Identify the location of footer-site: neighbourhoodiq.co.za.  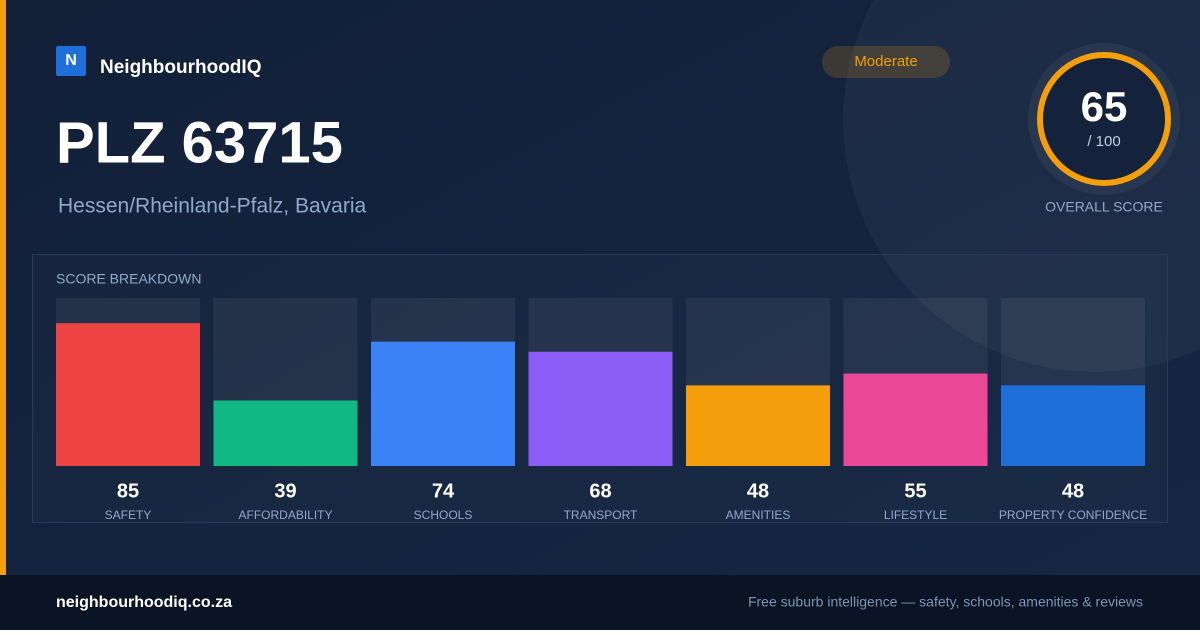
(144, 602).